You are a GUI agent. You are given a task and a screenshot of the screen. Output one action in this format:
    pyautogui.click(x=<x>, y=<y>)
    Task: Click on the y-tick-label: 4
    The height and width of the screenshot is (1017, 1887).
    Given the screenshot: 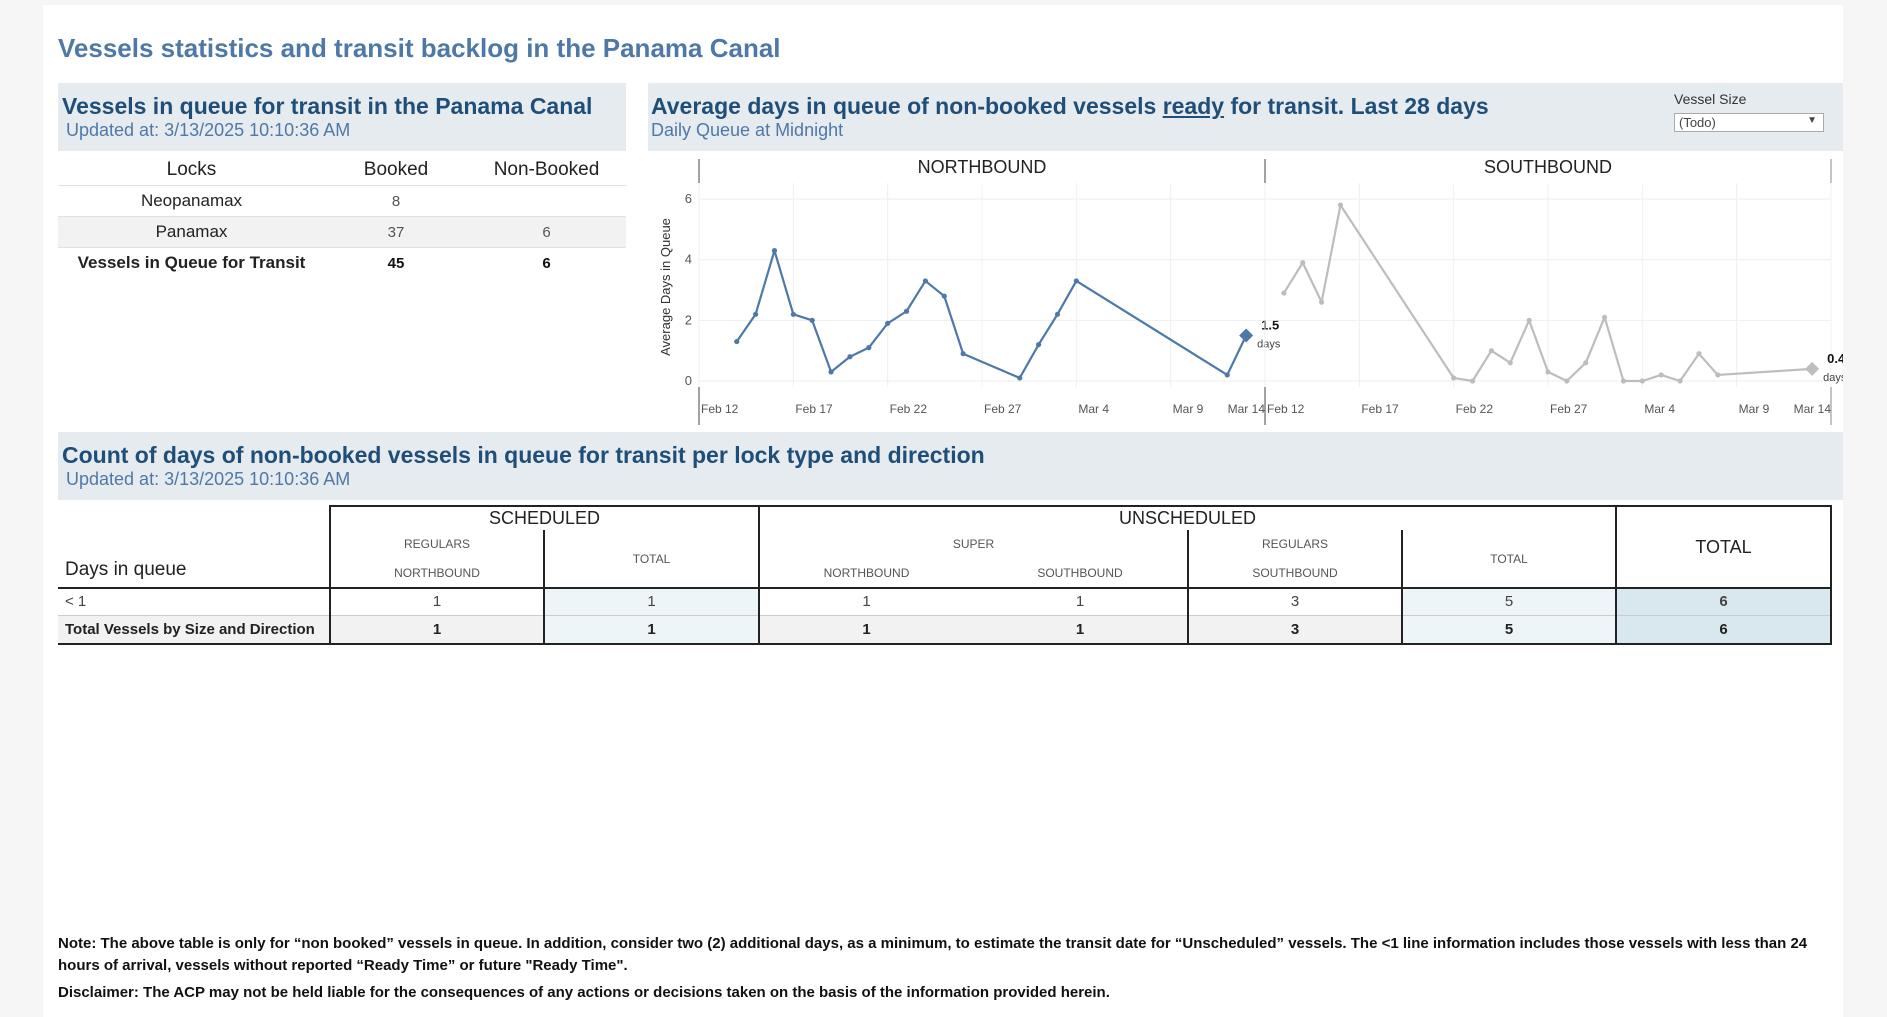 What is the action you would take?
    pyautogui.click(x=688, y=259)
    